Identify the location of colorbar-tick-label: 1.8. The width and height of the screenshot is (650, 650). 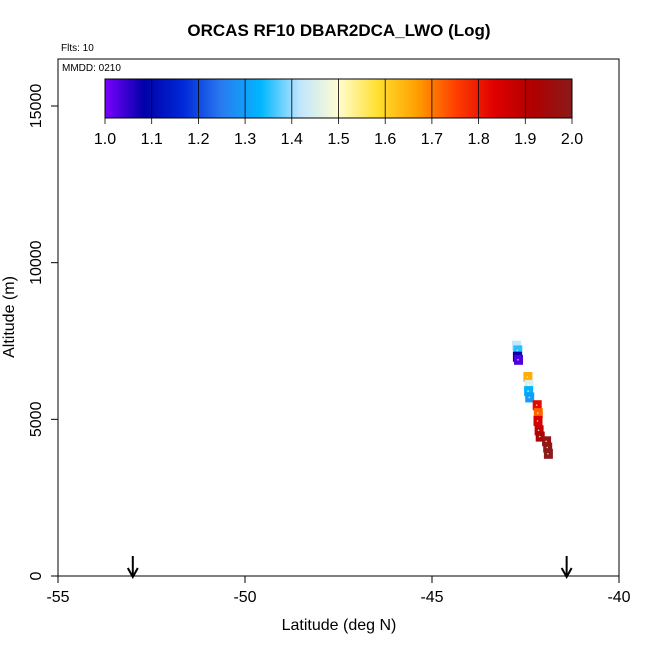
(478, 139).